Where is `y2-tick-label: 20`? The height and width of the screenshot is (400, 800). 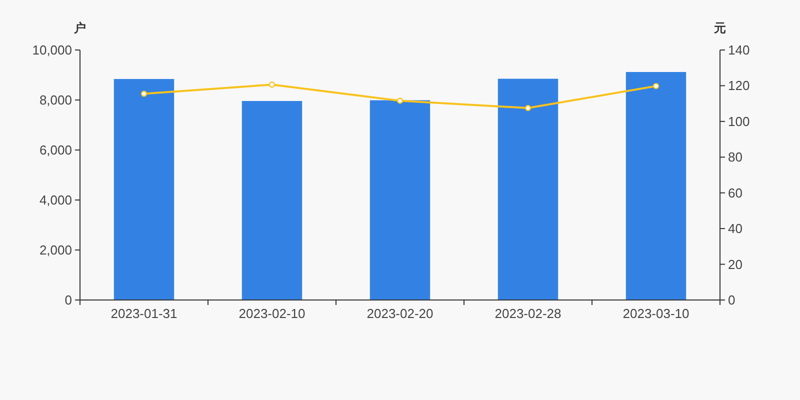 y2-tick-label: 20 is located at coordinates (735, 264).